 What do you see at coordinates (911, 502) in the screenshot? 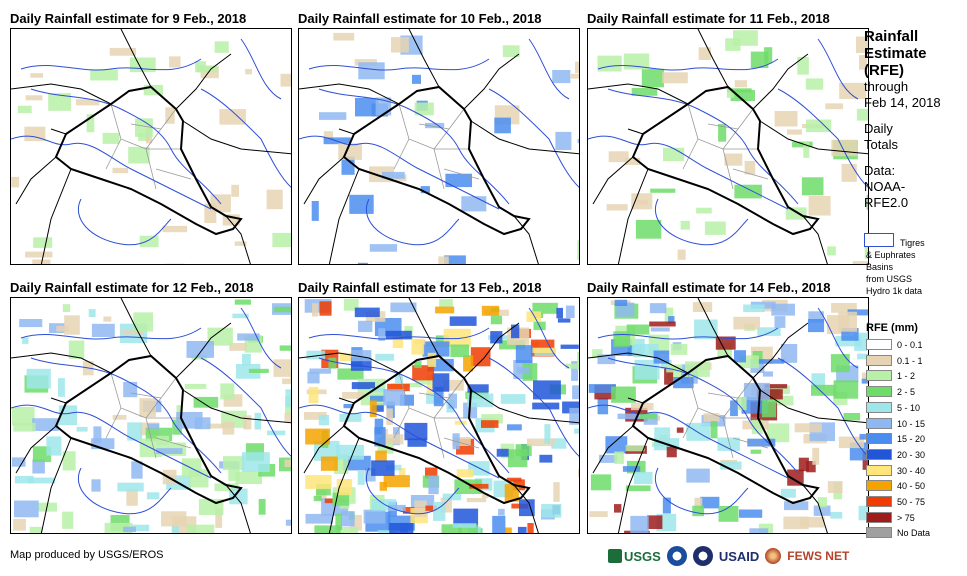
I see `rfe-class-label: 50 - 75` at bounding box center [911, 502].